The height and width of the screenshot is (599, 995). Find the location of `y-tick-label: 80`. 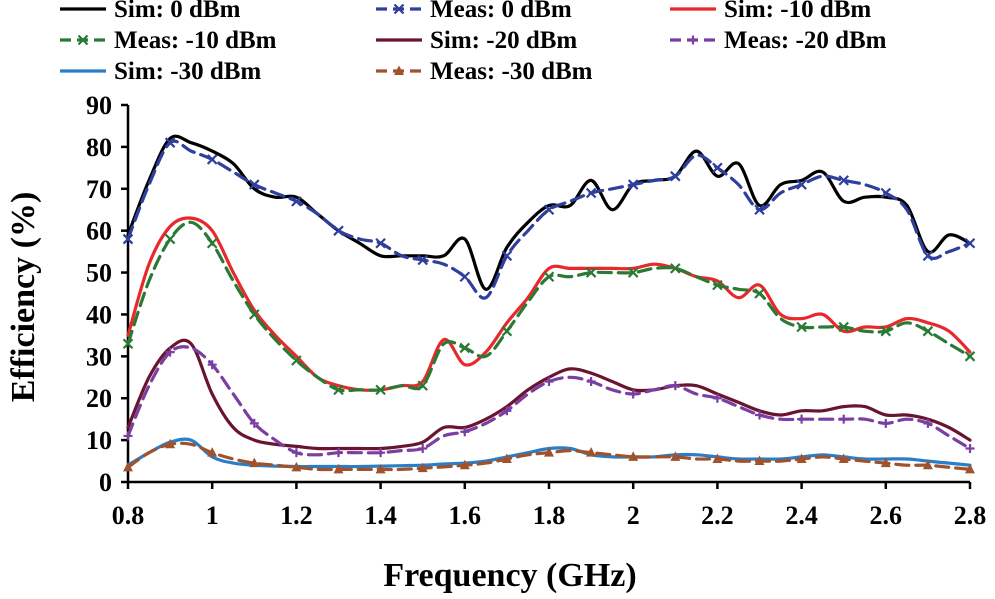

y-tick-label: 80 is located at coordinates (99, 147).